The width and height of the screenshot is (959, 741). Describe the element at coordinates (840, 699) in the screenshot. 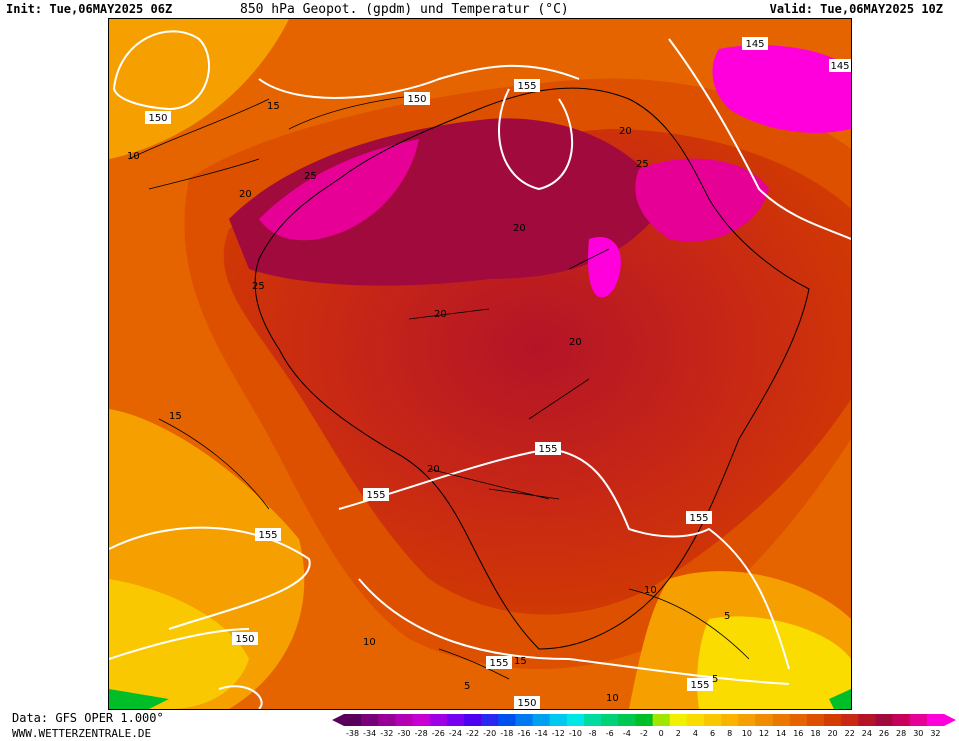

I see `south-east-green` at that location.